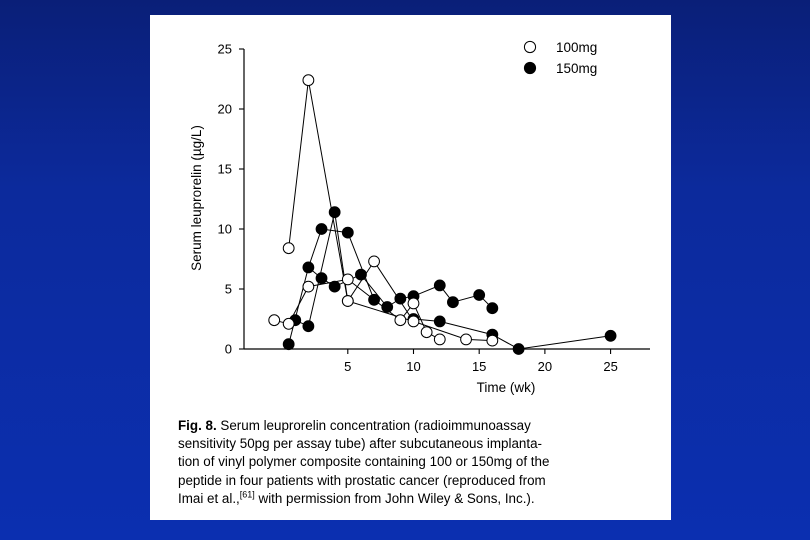 This screenshot has height=540, width=810. What do you see at coordinates (545, 366) in the screenshot?
I see `x-tick-label: 20` at bounding box center [545, 366].